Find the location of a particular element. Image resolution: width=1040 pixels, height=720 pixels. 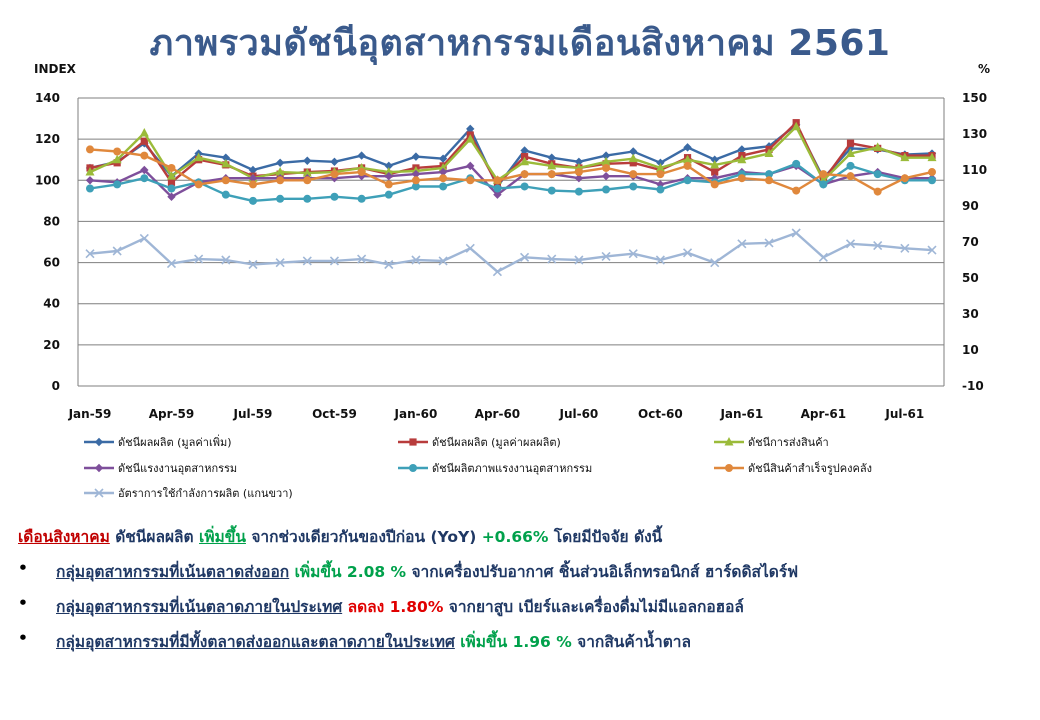

summary-intro-rest: จากช่วงเดียวกันของปีก่อน (YoY) is located at coordinates (363, 537).